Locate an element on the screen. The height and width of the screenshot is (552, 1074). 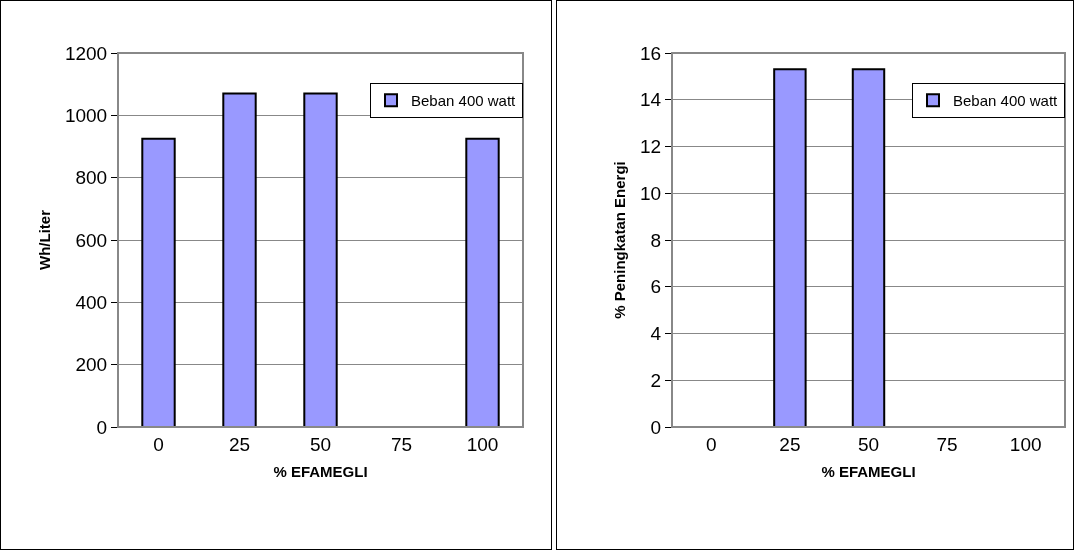
y-tick-label: 14 is located at coordinates (651, 100).